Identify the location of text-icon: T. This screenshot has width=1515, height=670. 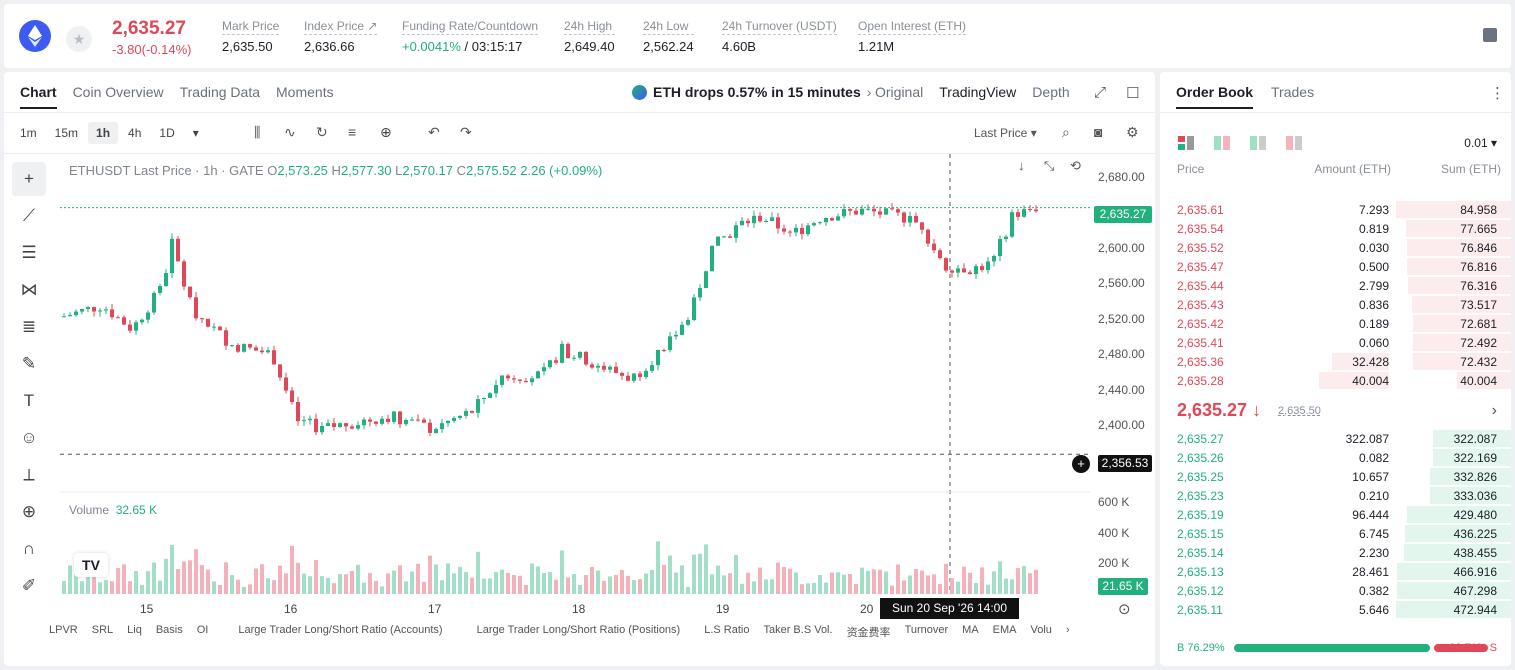
(29, 400).